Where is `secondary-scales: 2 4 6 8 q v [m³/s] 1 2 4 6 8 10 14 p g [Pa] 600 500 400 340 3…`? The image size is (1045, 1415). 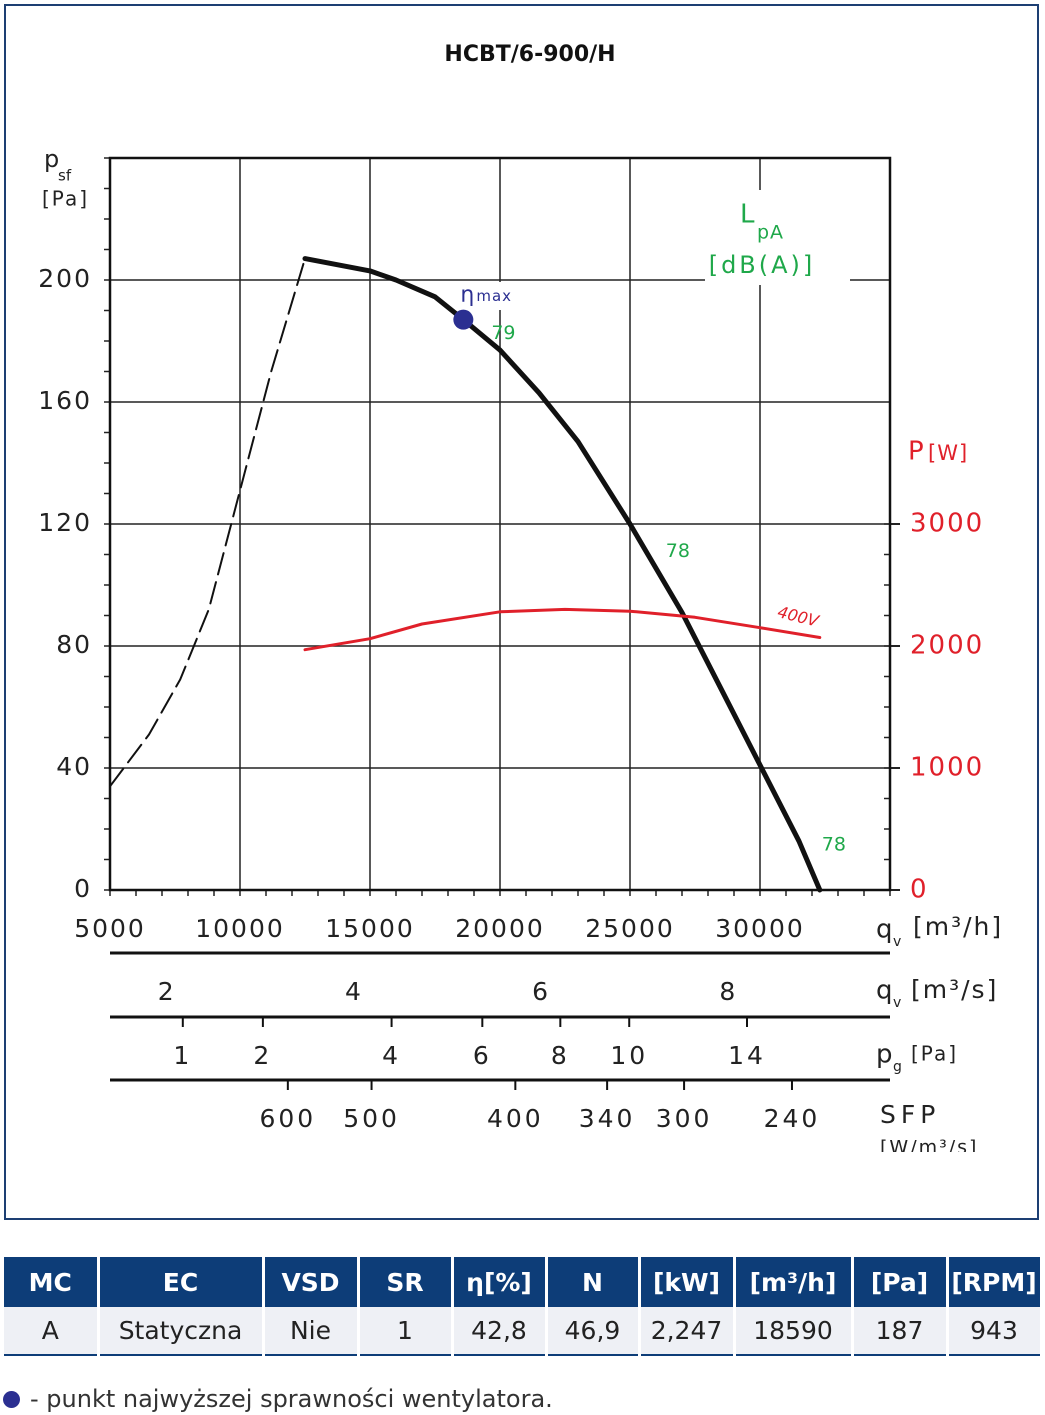 secondary-scales: 2 4 6 8 q v [m³/s] 1 2 4 6 8 10 14 p g [Pa] 600 500 400 340 3… is located at coordinates (554, 1055).